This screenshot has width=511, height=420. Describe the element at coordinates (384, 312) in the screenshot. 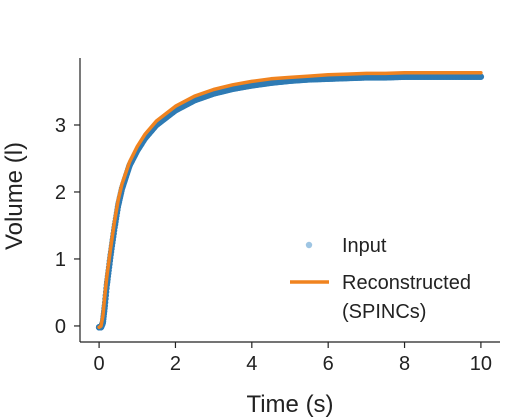

I see `legend-reconstructed-label: (SPINCs)` at that location.